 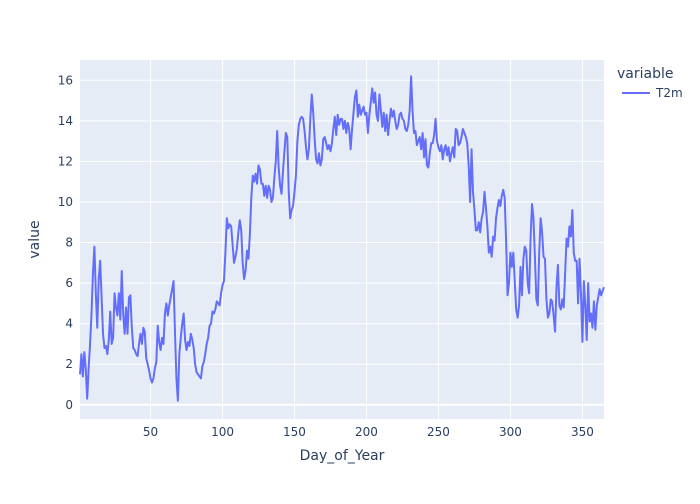 What do you see at coordinates (582, 432) in the screenshot?
I see `x-tick-label: 350` at bounding box center [582, 432].